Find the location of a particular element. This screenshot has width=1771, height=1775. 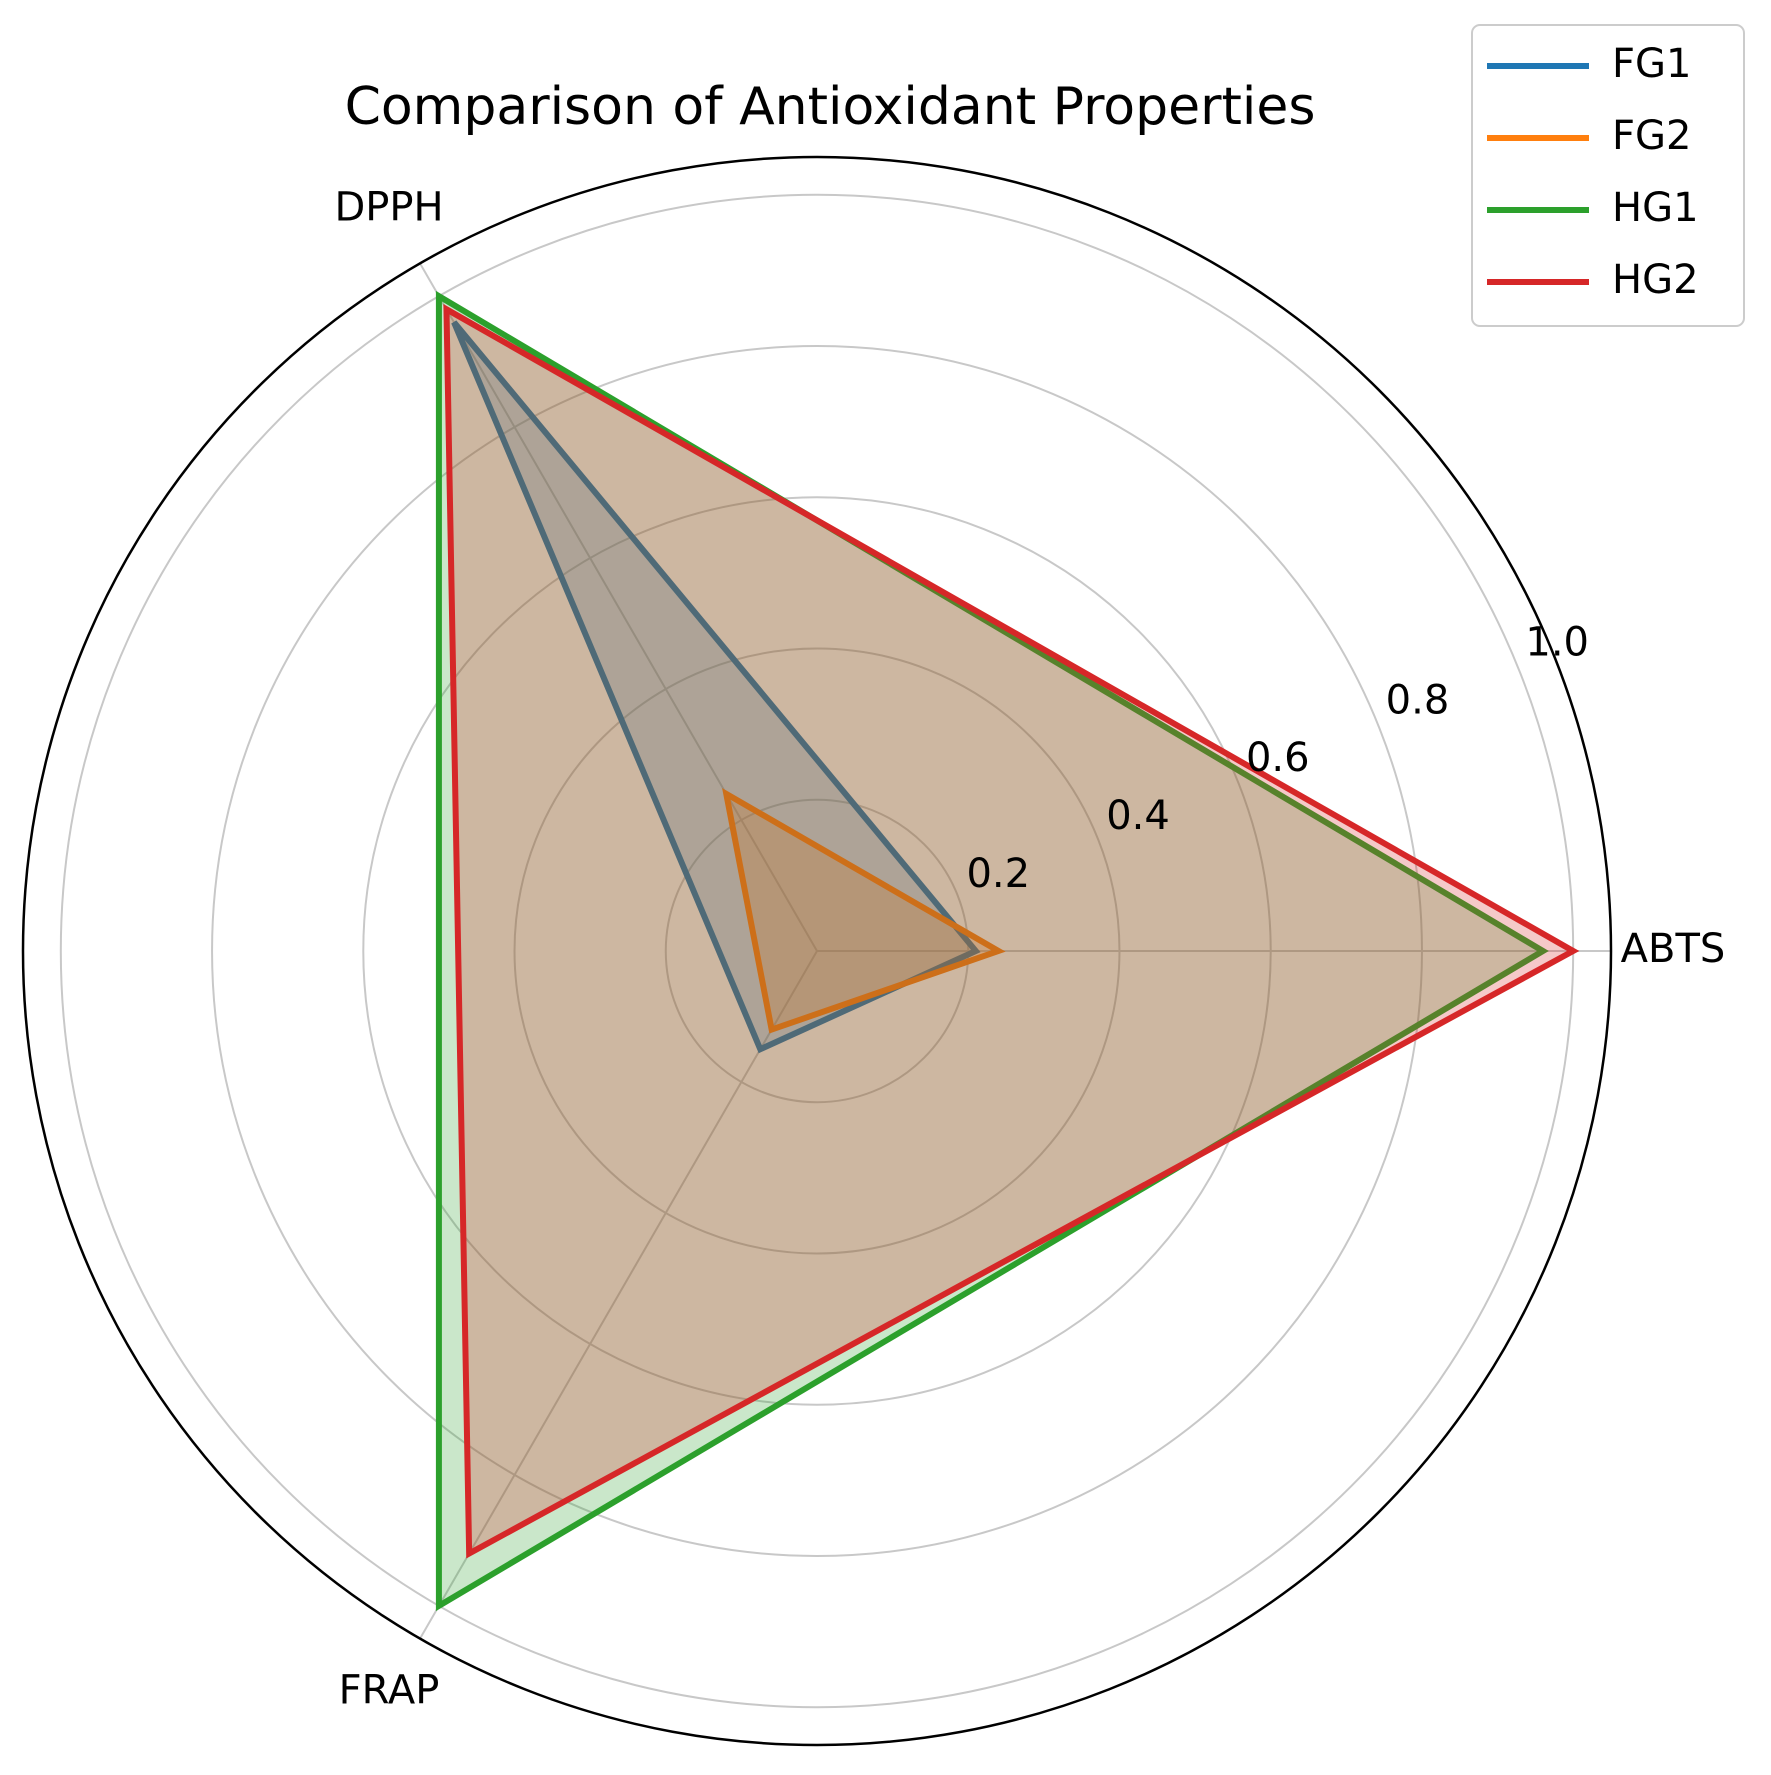

r-tick-label: 0.8 is located at coordinates (1418, 700).